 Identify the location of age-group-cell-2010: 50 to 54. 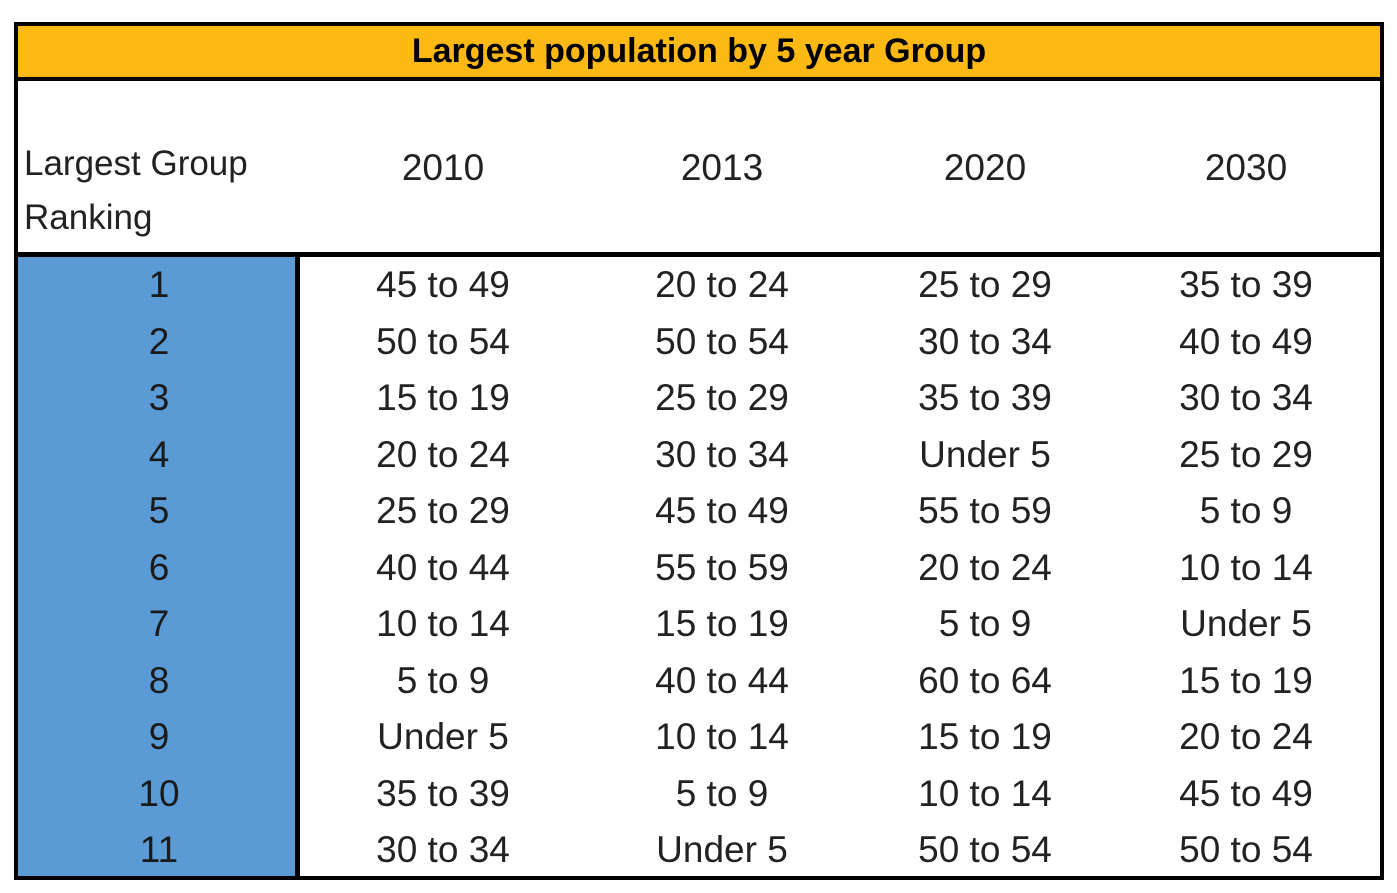
(443, 341).